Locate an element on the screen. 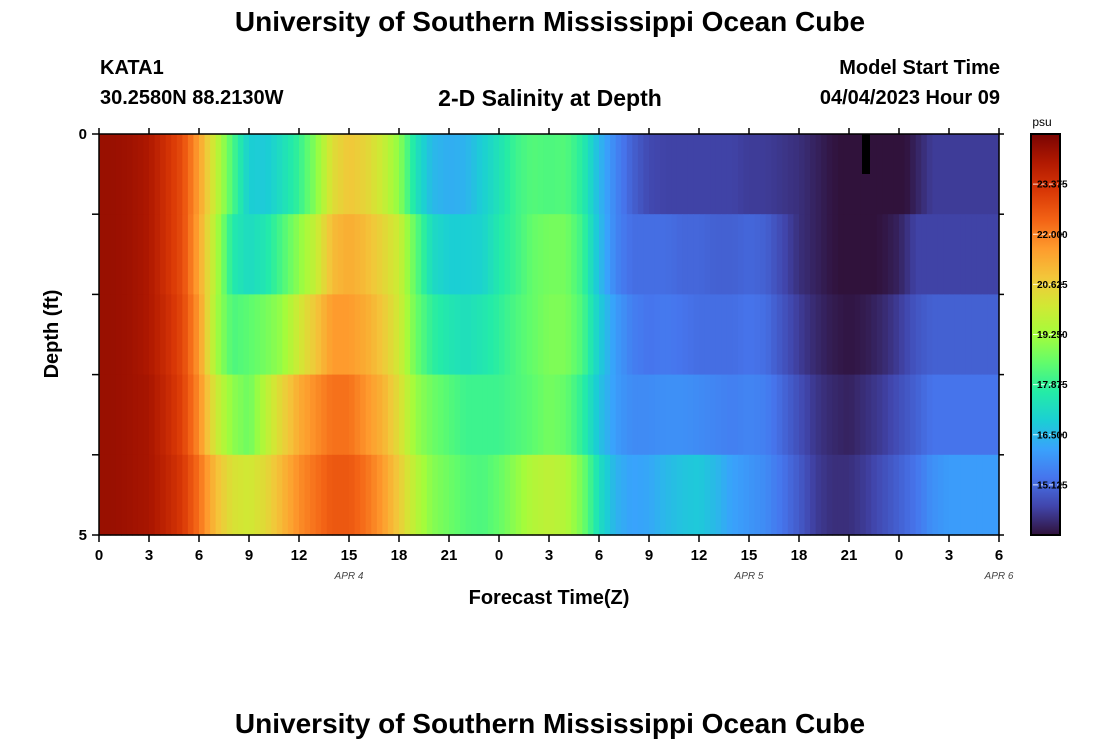 Image resolution: width=1100 pixels, height=750 pixels. chart-subtitle: 2-D Salinity at Depth is located at coordinates (550, 98).